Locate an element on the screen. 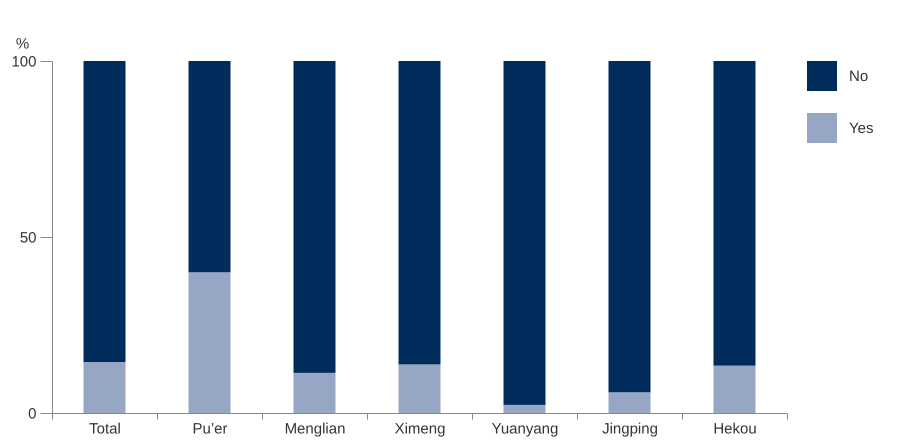  x-tick-label: Ximeng is located at coordinates (420, 429).